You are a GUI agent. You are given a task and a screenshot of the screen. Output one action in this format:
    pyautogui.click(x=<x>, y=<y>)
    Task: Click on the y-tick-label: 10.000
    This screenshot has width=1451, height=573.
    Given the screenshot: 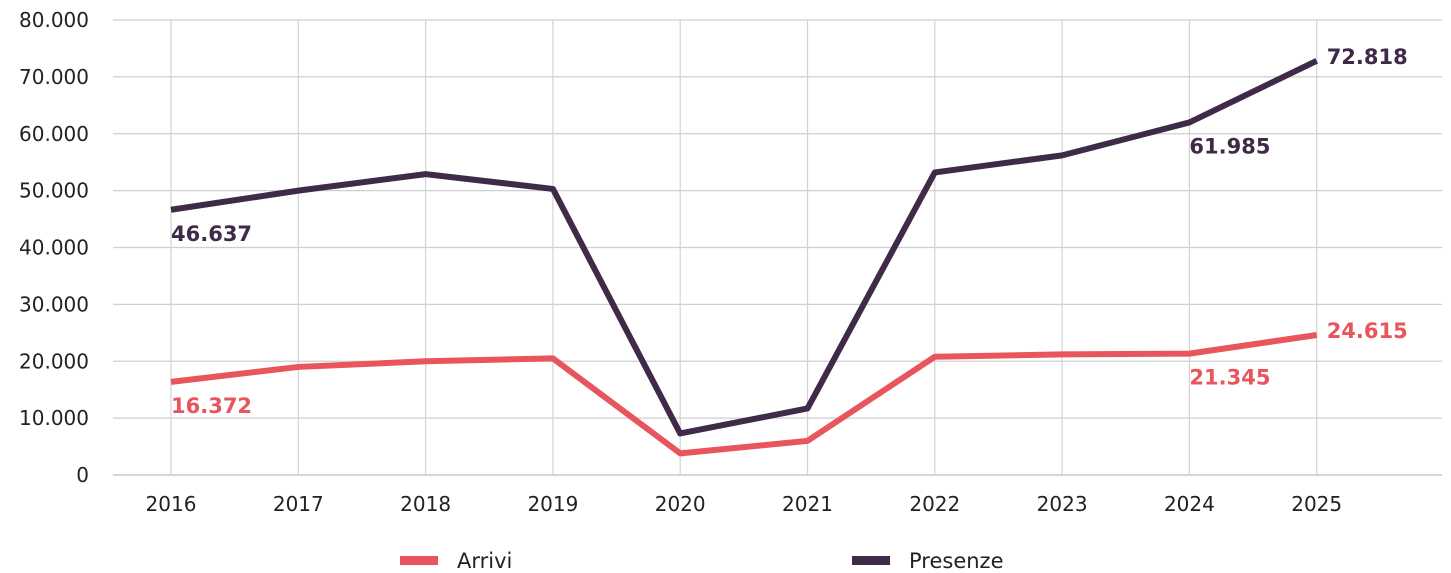 What is the action you would take?
    pyautogui.click(x=54, y=418)
    